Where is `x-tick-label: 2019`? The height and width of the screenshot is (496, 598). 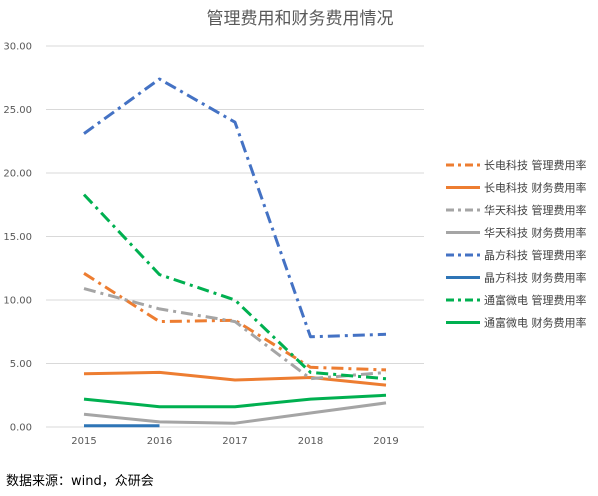
x-tick-label: 2019 is located at coordinates (385, 441).